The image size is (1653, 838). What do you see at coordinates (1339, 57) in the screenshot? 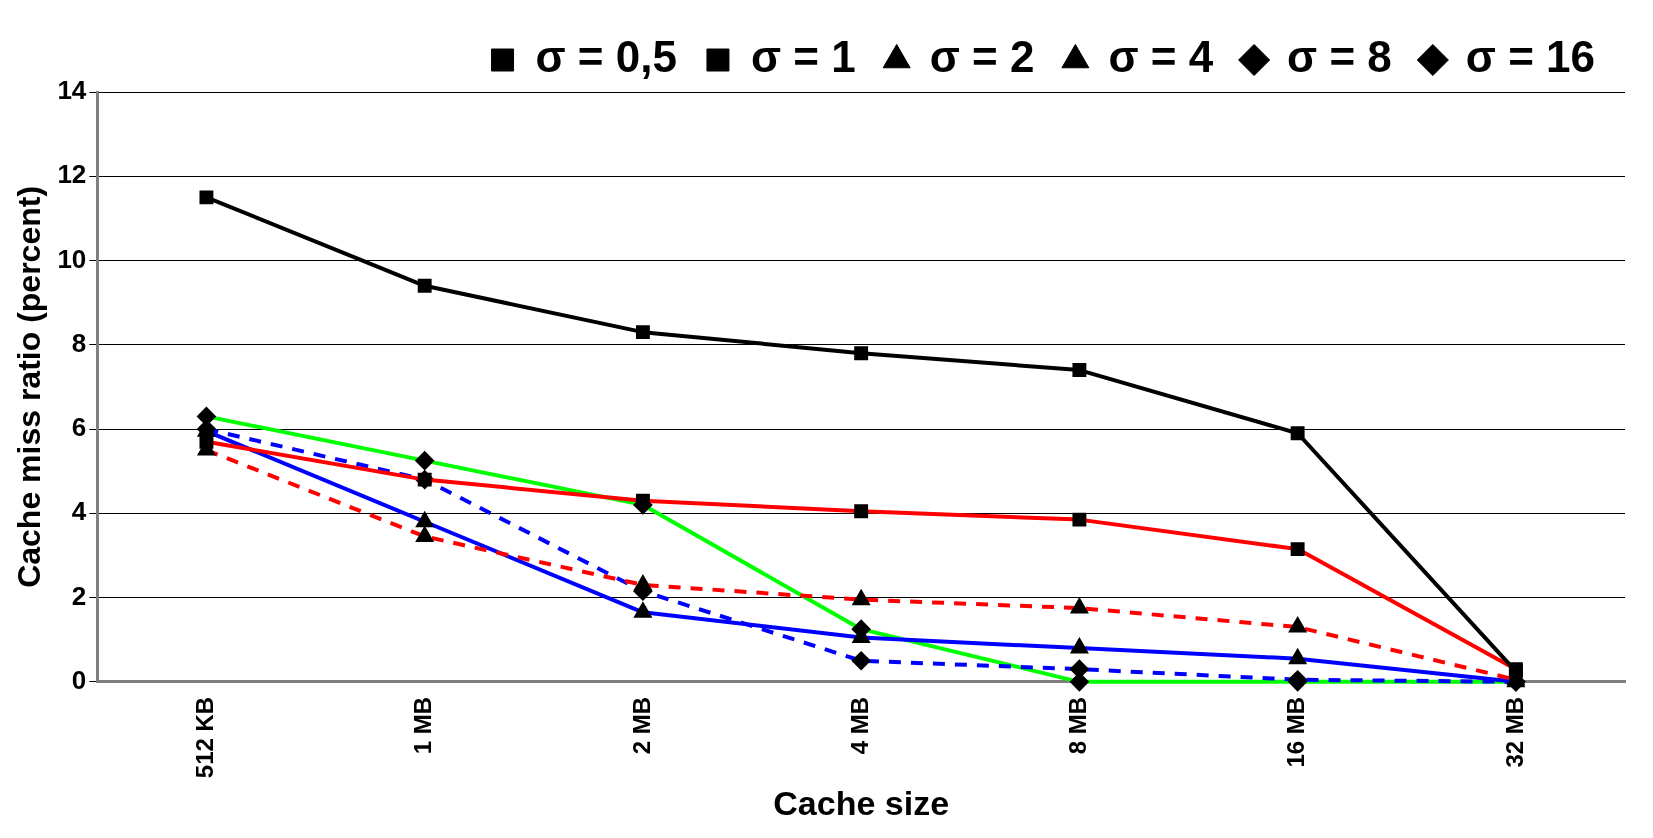
I see `legend-label: σ = 8` at bounding box center [1339, 57].